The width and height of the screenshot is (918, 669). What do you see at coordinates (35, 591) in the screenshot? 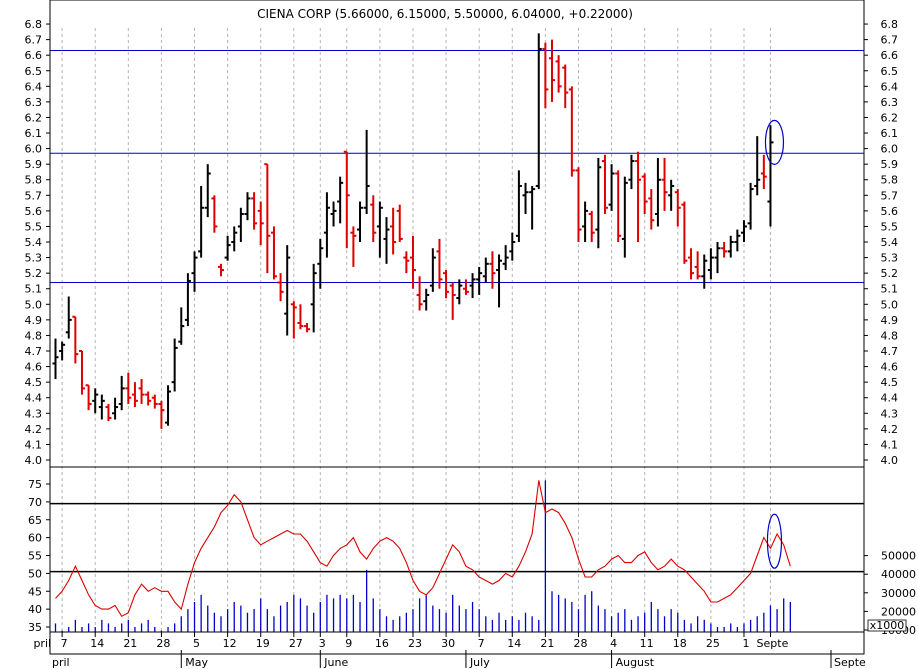
I see `indicator-tick-label: 45` at bounding box center [35, 591].